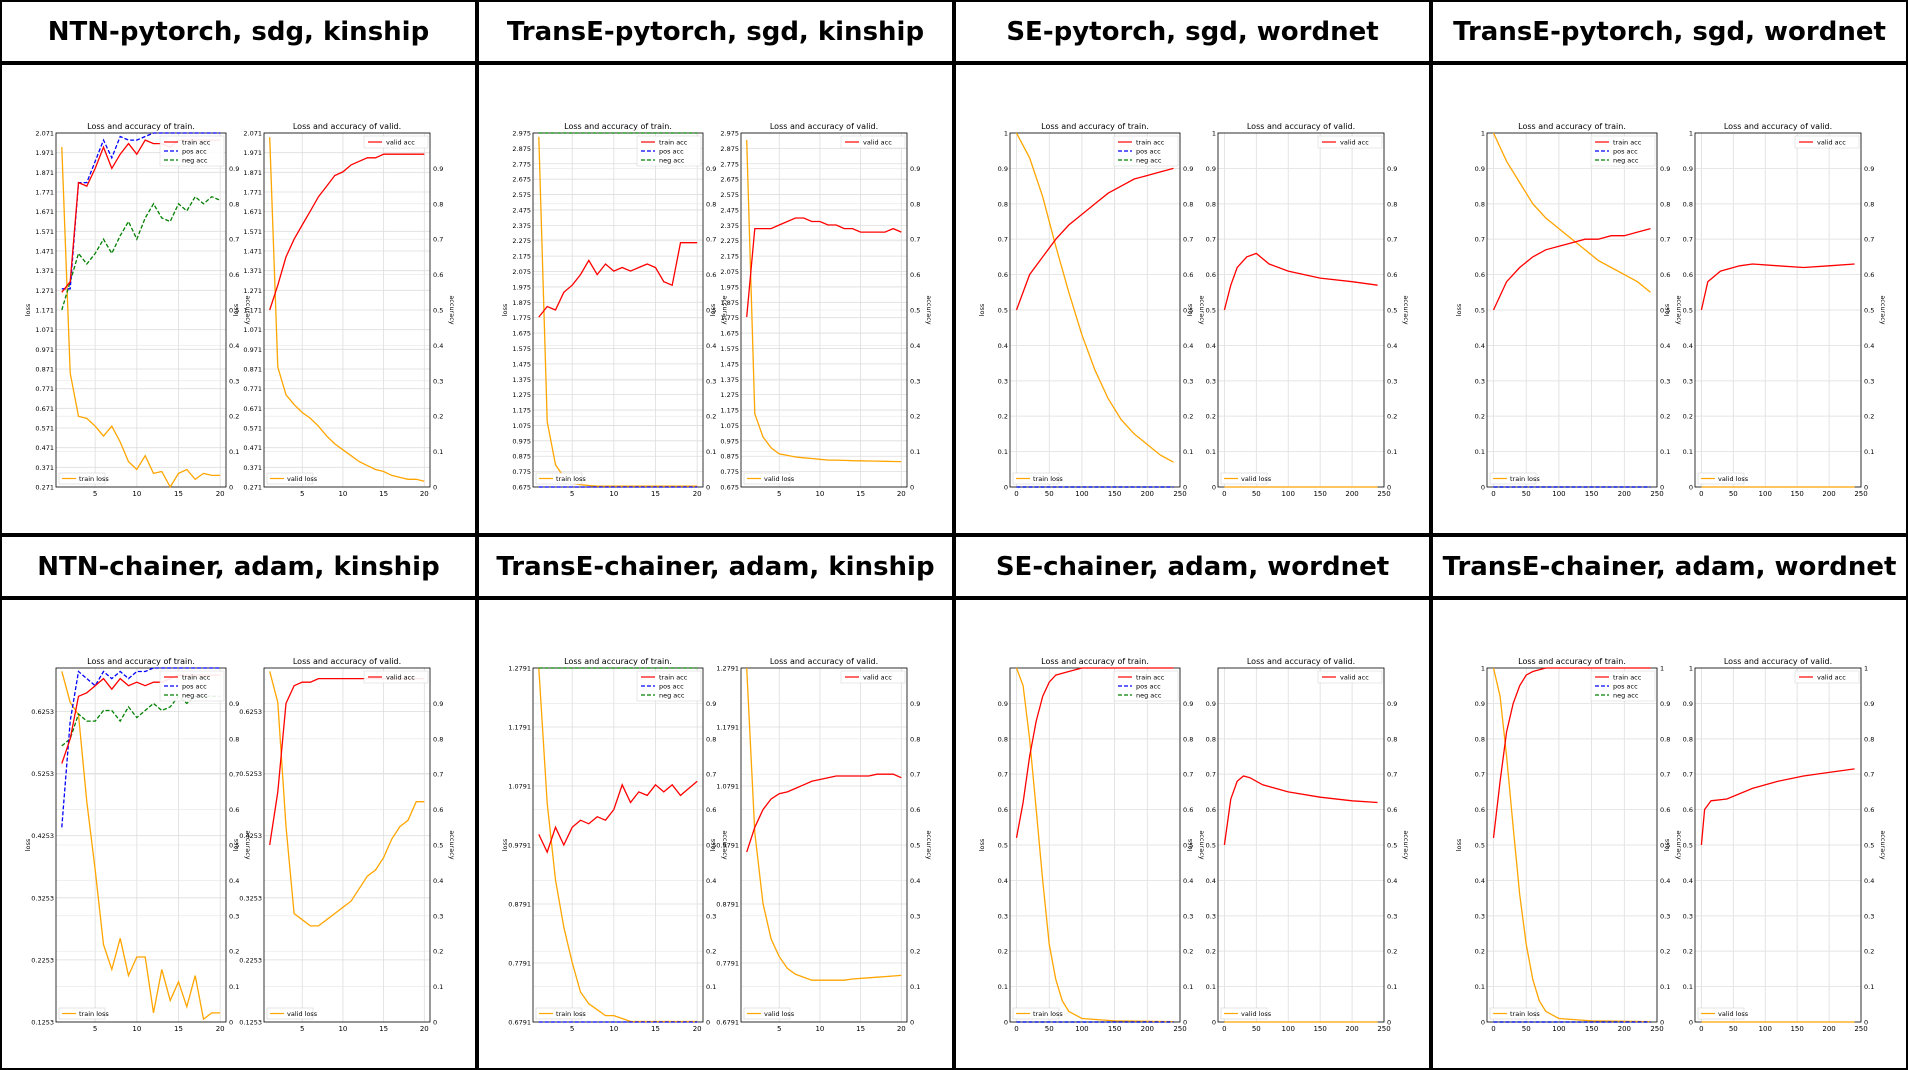 The image size is (1908, 1070). I want to click on x-tick-label: 20, so click(424, 1029).